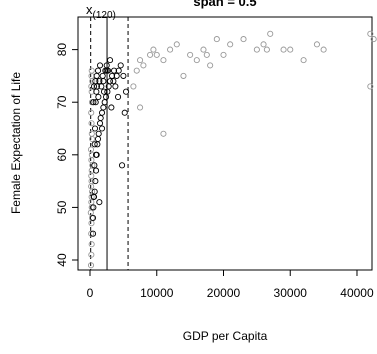  What do you see at coordinates (62, 260) in the screenshot?
I see `y-tick-label: 40` at bounding box center [62, 260].